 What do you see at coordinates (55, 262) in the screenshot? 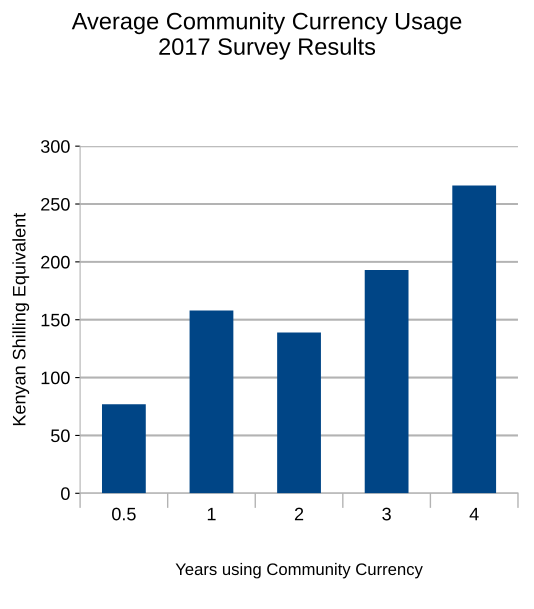
I see `y-tick-label: 200` at bounding box center [55, 262].